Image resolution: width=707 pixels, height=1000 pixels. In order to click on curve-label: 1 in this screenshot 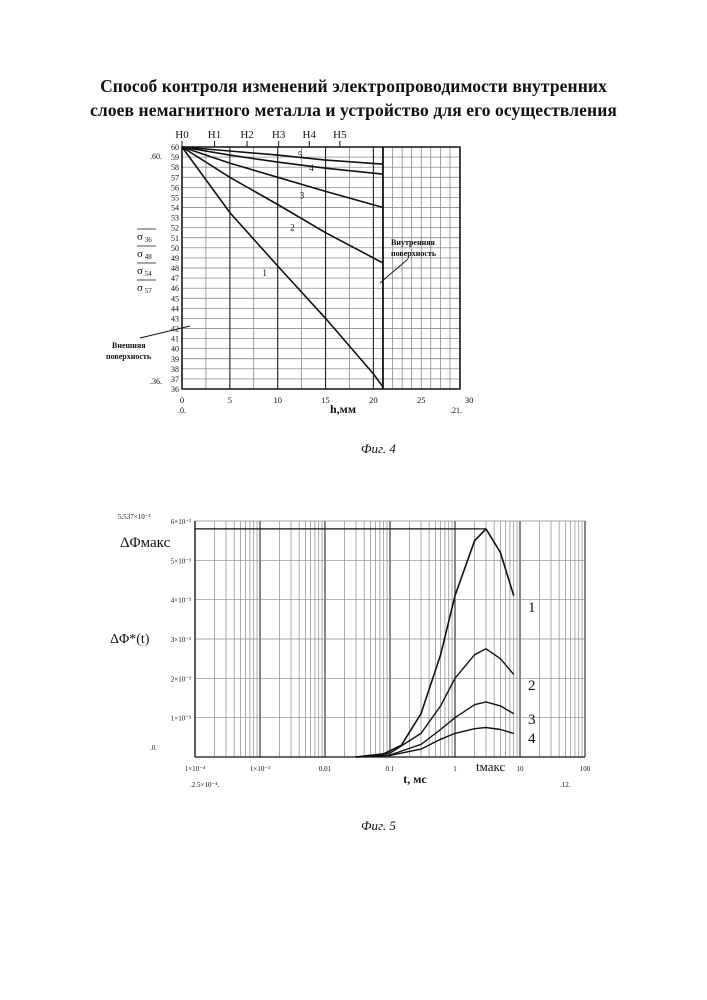, I will do `click(532, 608)`.